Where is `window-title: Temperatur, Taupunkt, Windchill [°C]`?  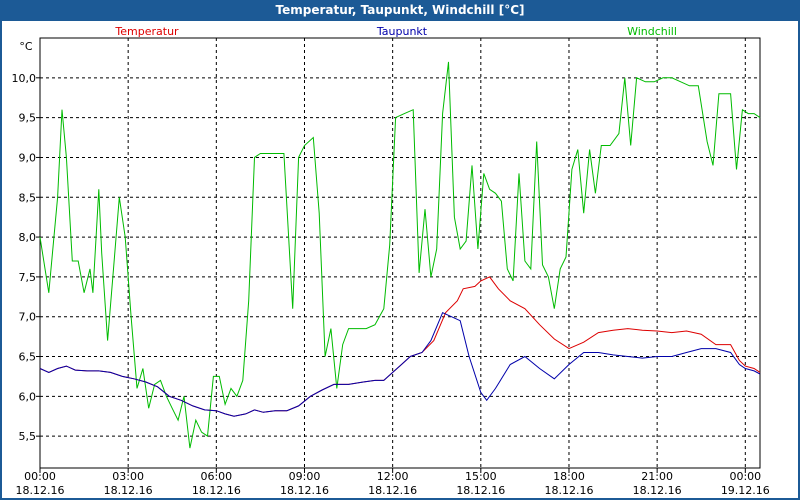 window-title: Temperatur, Taupunkt, Windchill [°C] is located at coordinates (400, 10).